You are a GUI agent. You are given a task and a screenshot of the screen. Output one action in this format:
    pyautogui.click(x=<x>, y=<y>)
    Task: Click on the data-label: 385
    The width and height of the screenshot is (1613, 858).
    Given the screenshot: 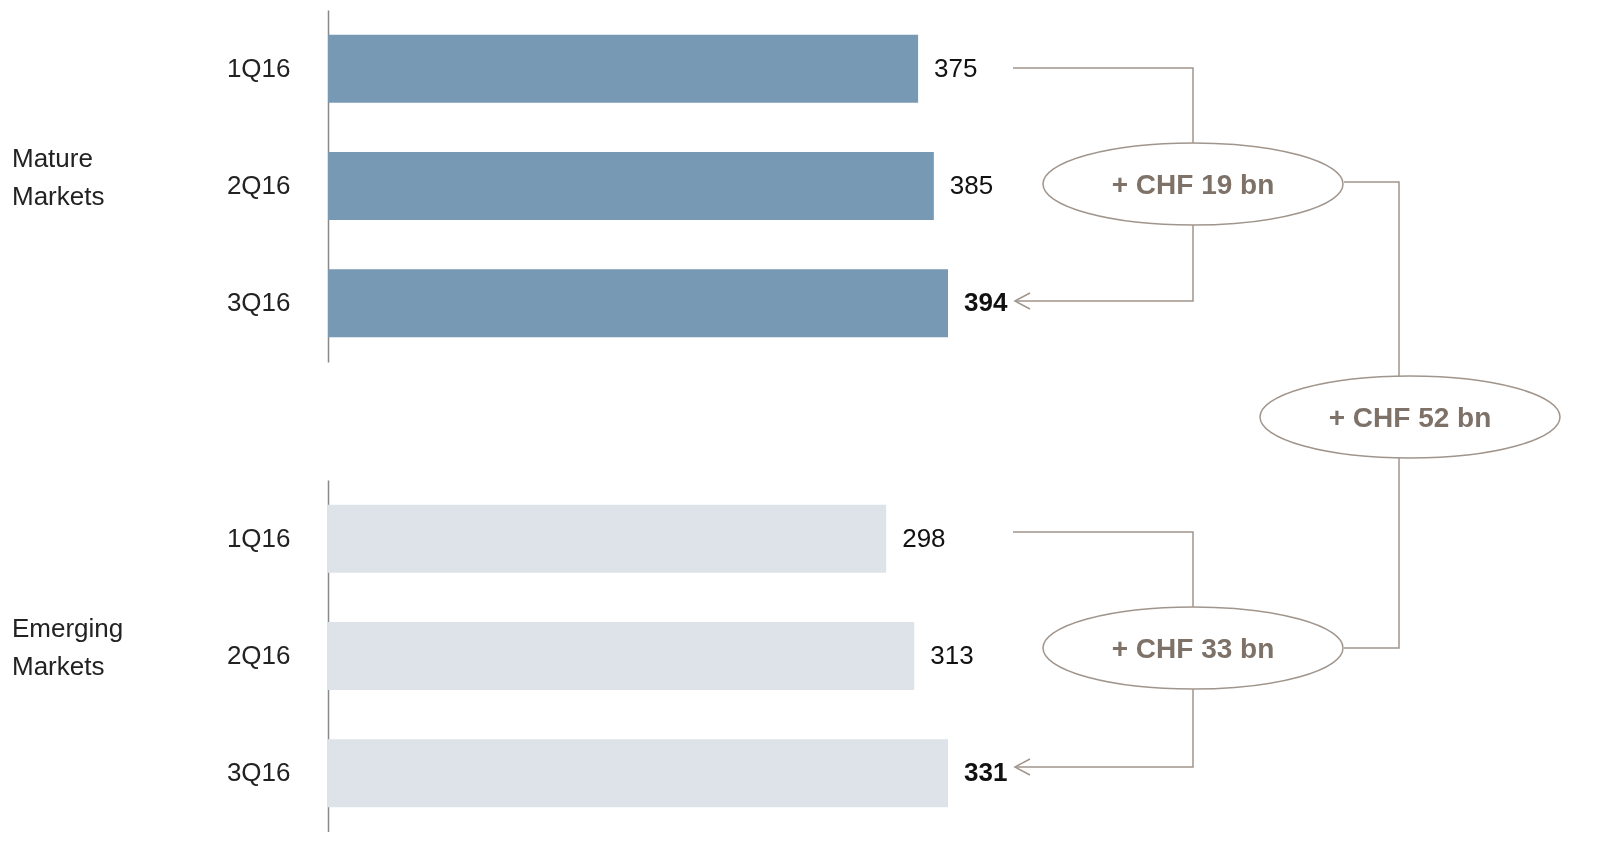 What is the action you would take?
    pyautogui.click(x=971, y=185)
    